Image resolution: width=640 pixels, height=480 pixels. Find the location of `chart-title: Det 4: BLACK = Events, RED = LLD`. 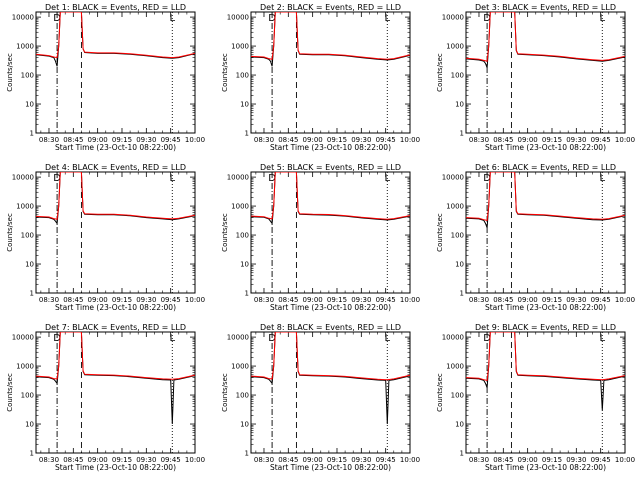

chart-title: Det 4: BLACK = Events, RED = LLD is located at coordinates (115, 167).